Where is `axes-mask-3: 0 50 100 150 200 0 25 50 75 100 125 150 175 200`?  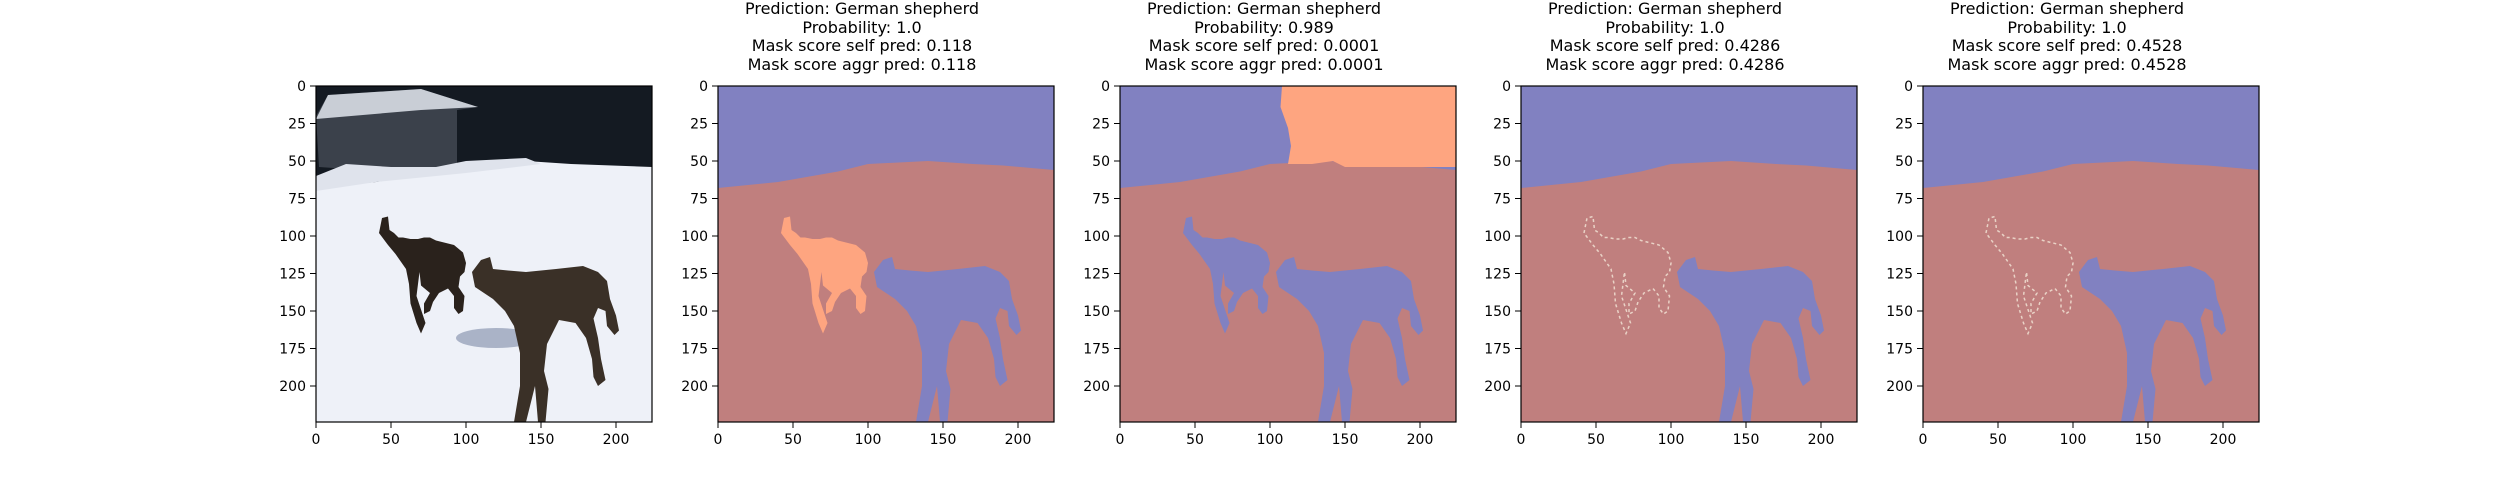
axes-mask-3: 0 50 100 150 200 0 25 50 75 100 125 150 175 200 is located at coordinates (1671, 263).